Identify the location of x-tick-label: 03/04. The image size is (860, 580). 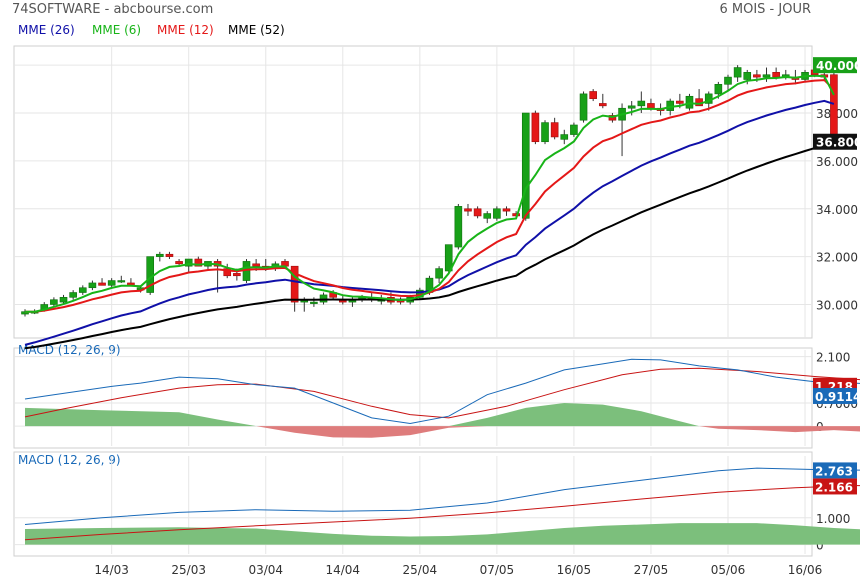
(265, 570).